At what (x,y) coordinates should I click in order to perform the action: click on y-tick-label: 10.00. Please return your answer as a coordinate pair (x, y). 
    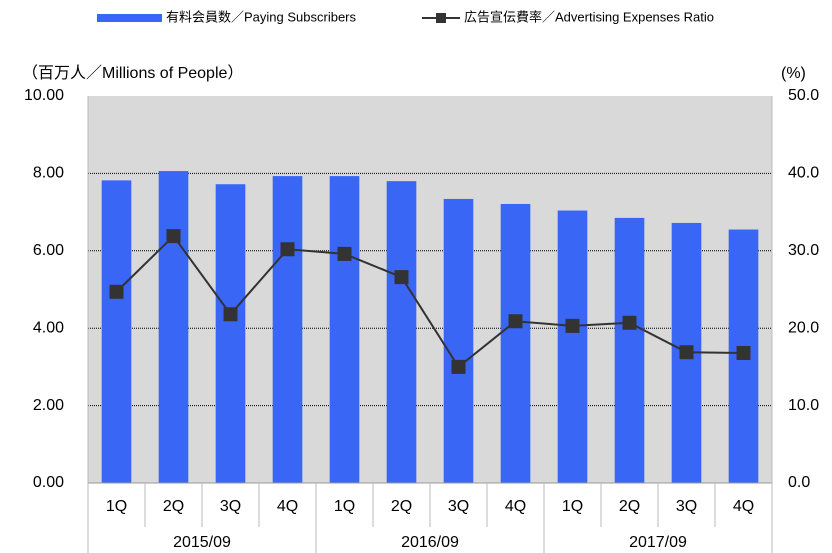
    Looking at the image, I should click on (44, 95).